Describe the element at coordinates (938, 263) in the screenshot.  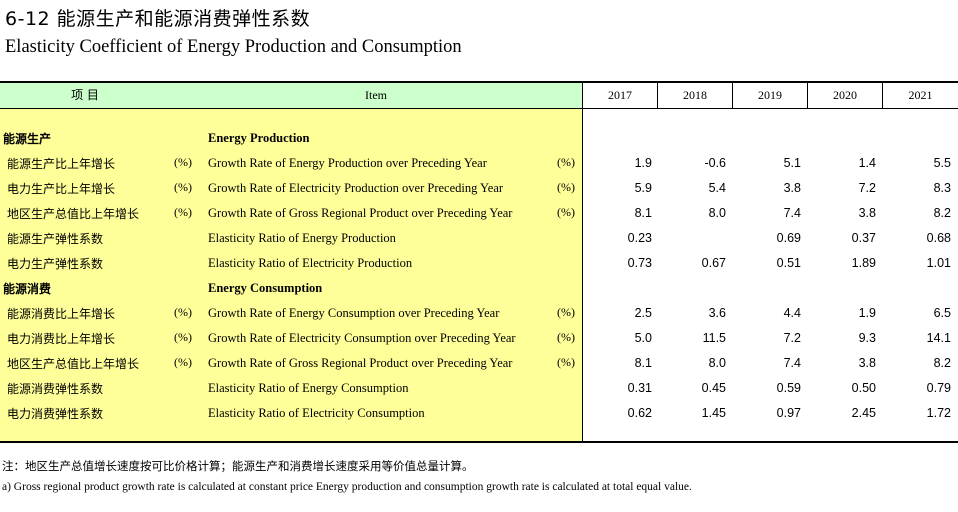
I see `value-cell: 1.01` at that location.